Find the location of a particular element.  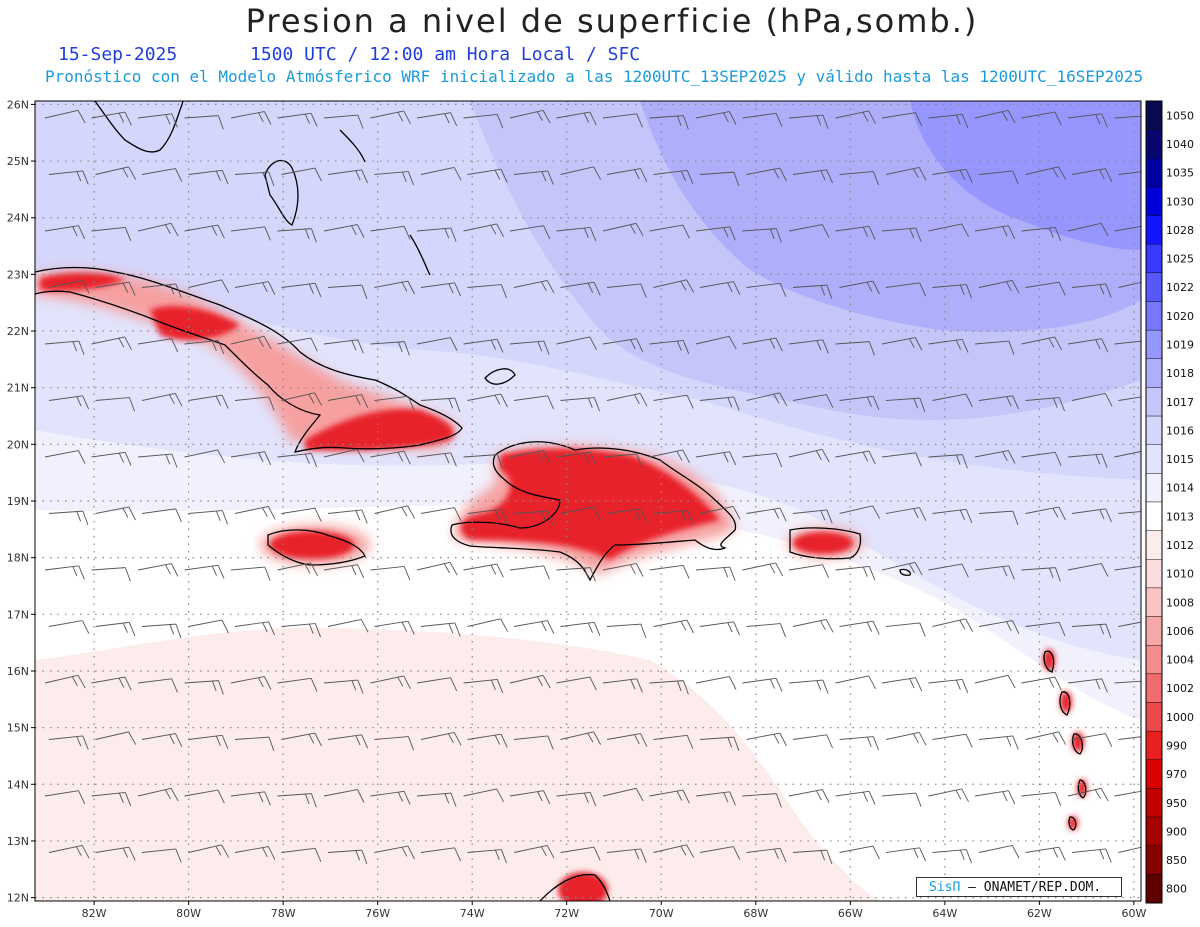

colorbar-label: 1002 is located at coordinates (1180, 688).